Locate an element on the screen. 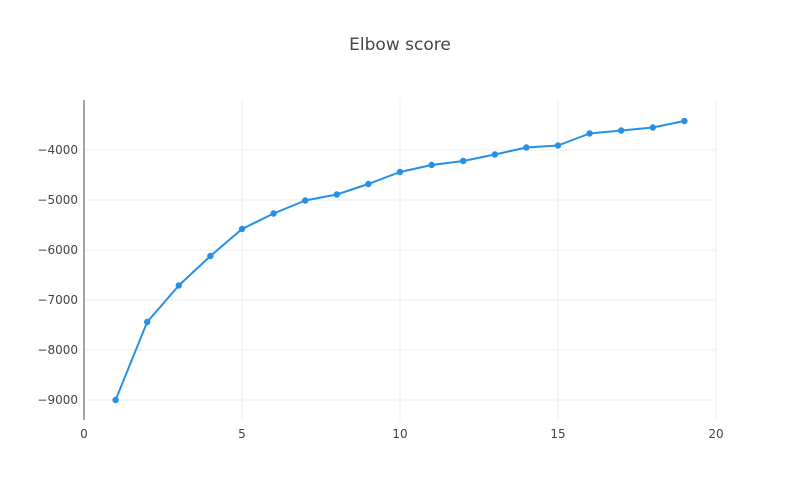 The image size is (800, 500). x-tick-label: 5 is located at coordinates (242, 434).